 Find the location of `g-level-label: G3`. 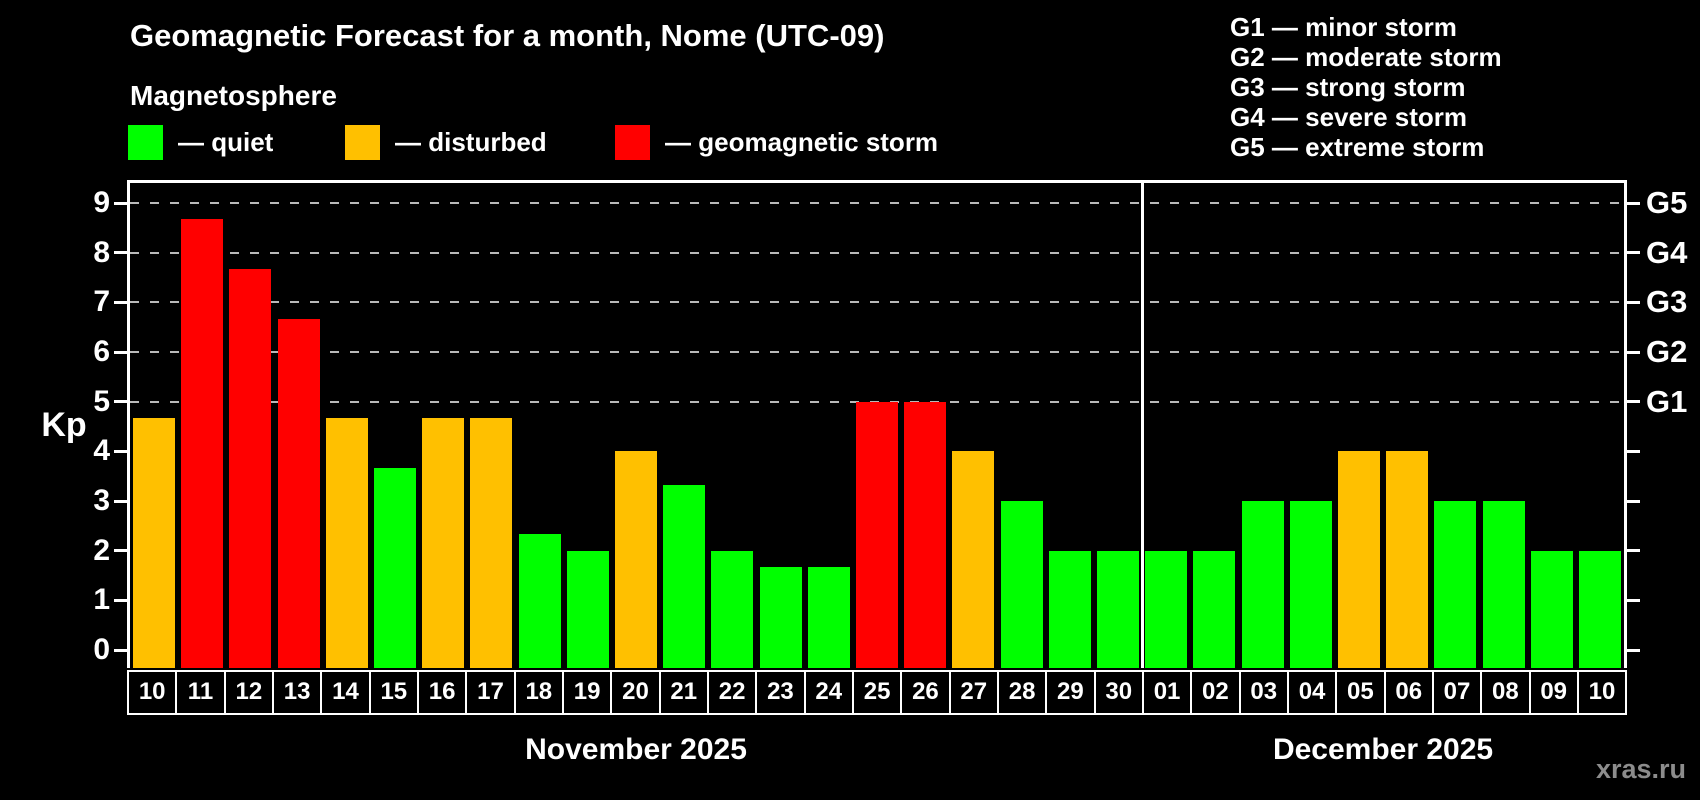

g-level-label: G3 is located at coordinates (1667, 302).